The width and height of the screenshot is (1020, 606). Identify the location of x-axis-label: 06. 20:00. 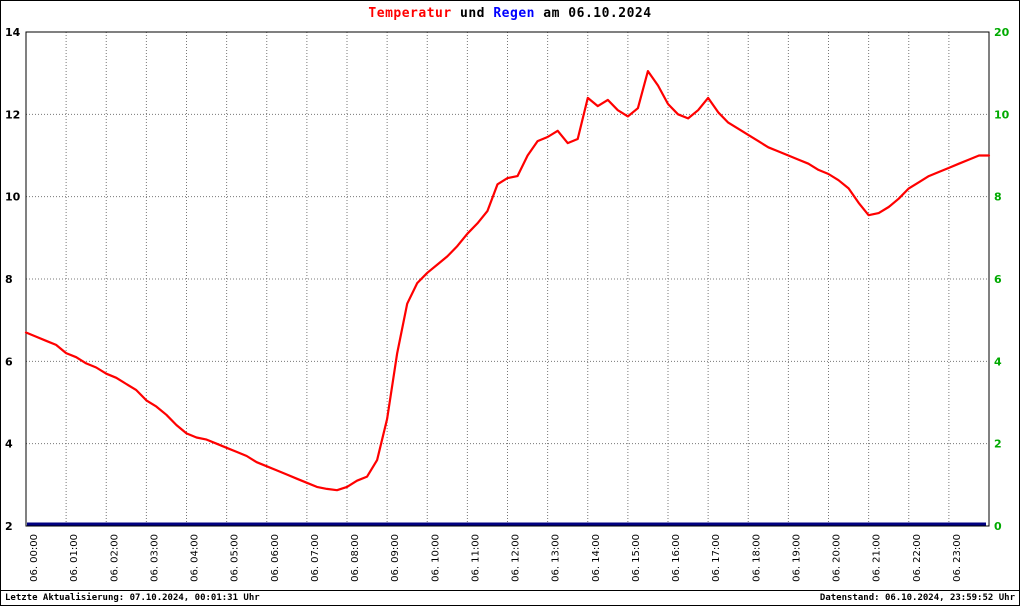
(837, 558).